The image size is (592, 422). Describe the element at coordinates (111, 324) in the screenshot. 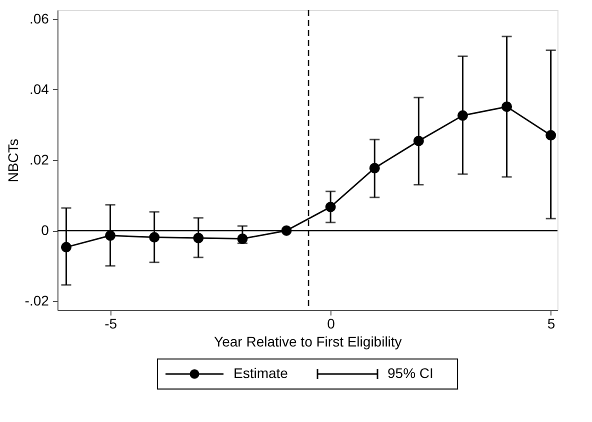

I see `x-tick-label: -5` at that location.